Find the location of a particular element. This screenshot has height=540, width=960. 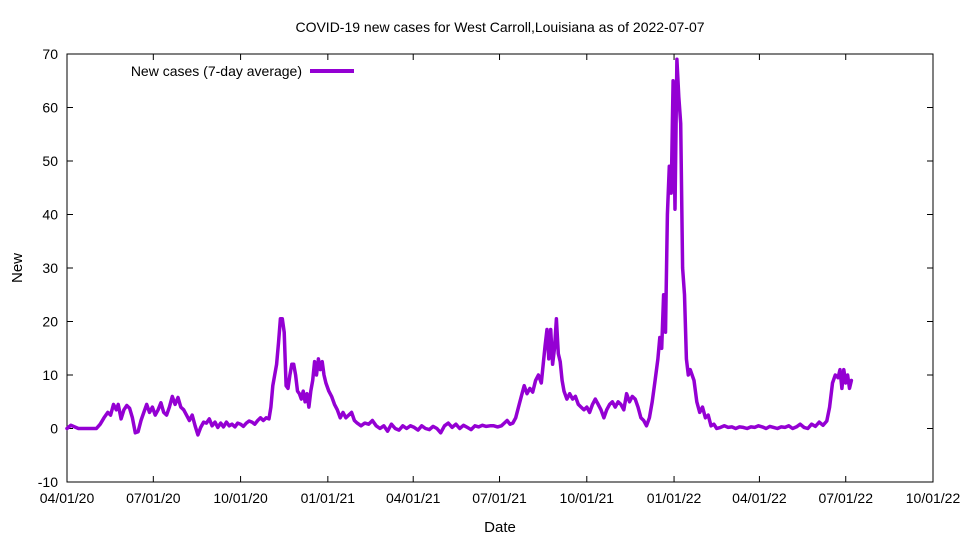

y-tick-label: 40 is located at coordinates (50, 215).